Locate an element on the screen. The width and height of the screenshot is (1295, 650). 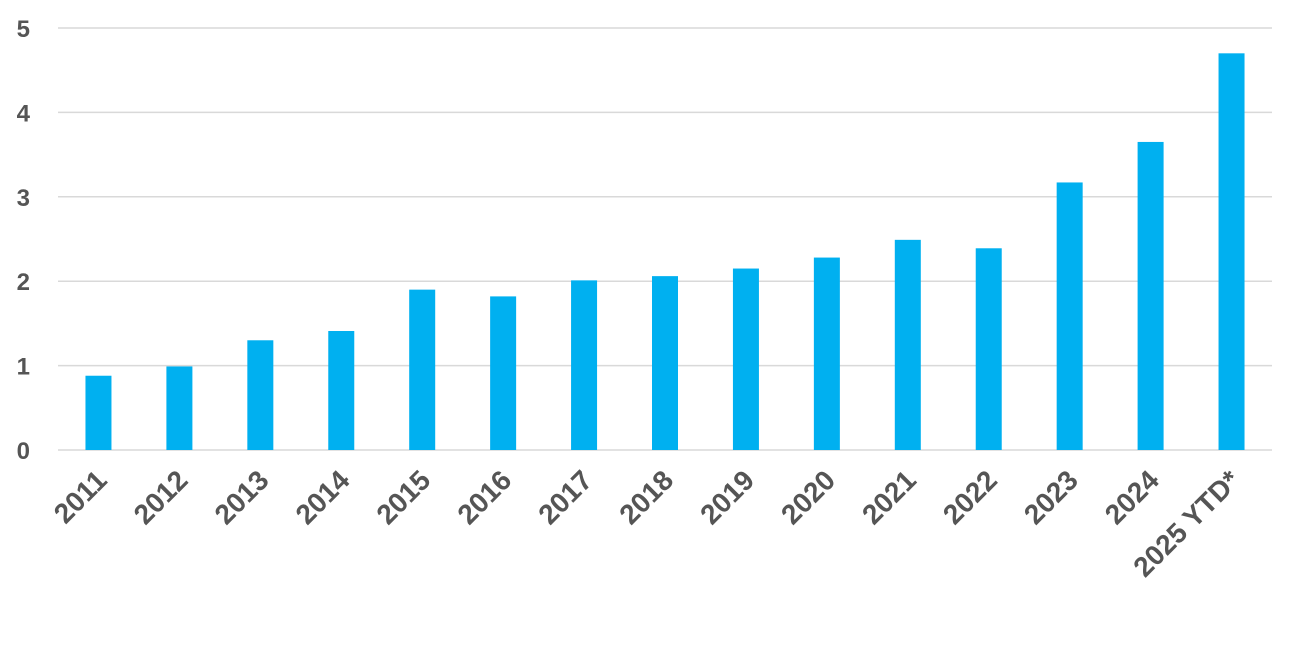
y-tick-label: 2 is located at coordinates (23, 282).